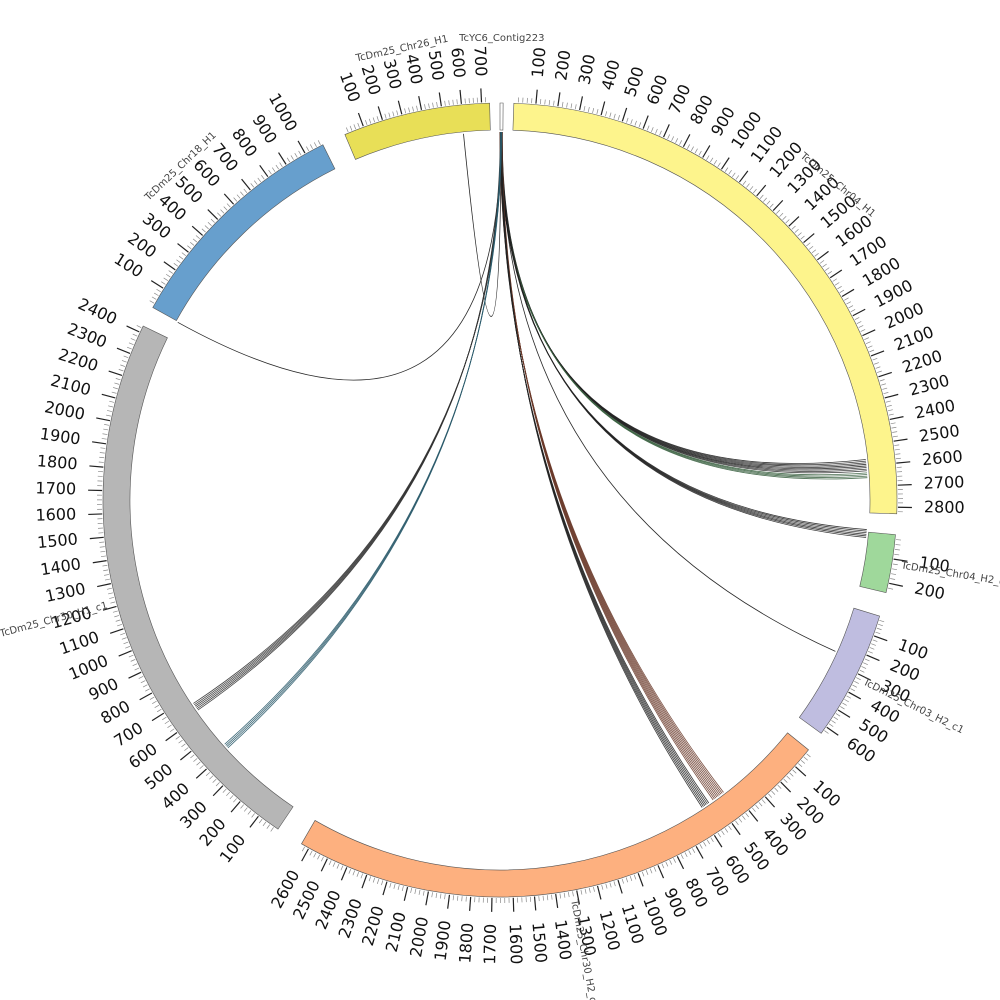 This screenshot has height=1000, width=1000. I want to click on tick-label: 1700, so click(490, 944).